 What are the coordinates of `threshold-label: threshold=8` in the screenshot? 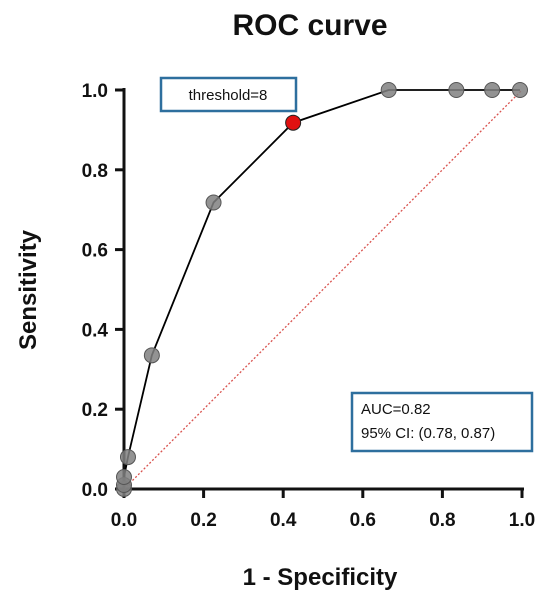 It's located at (228, 95).